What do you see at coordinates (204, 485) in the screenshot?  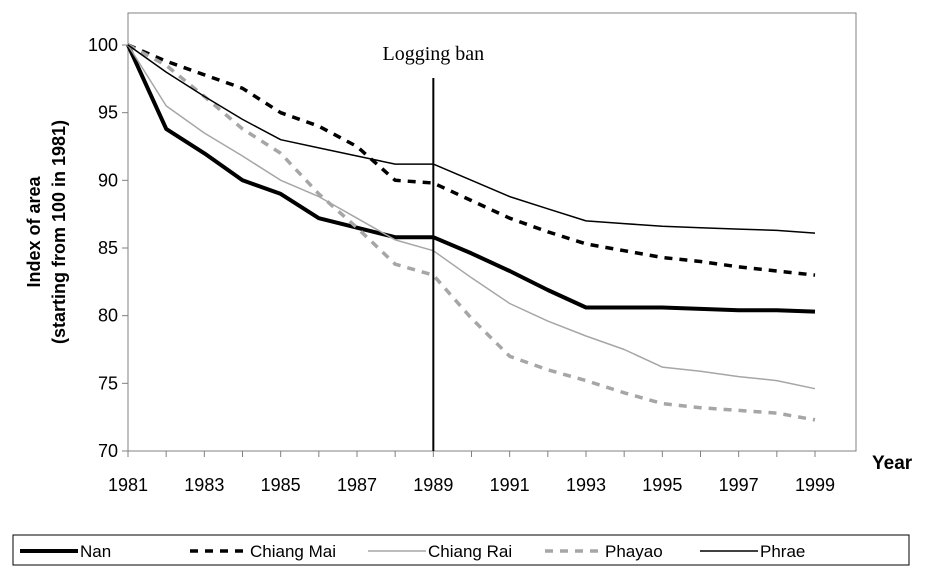 I see `x-tick-label: 1983` at bounding box center [204, 485].